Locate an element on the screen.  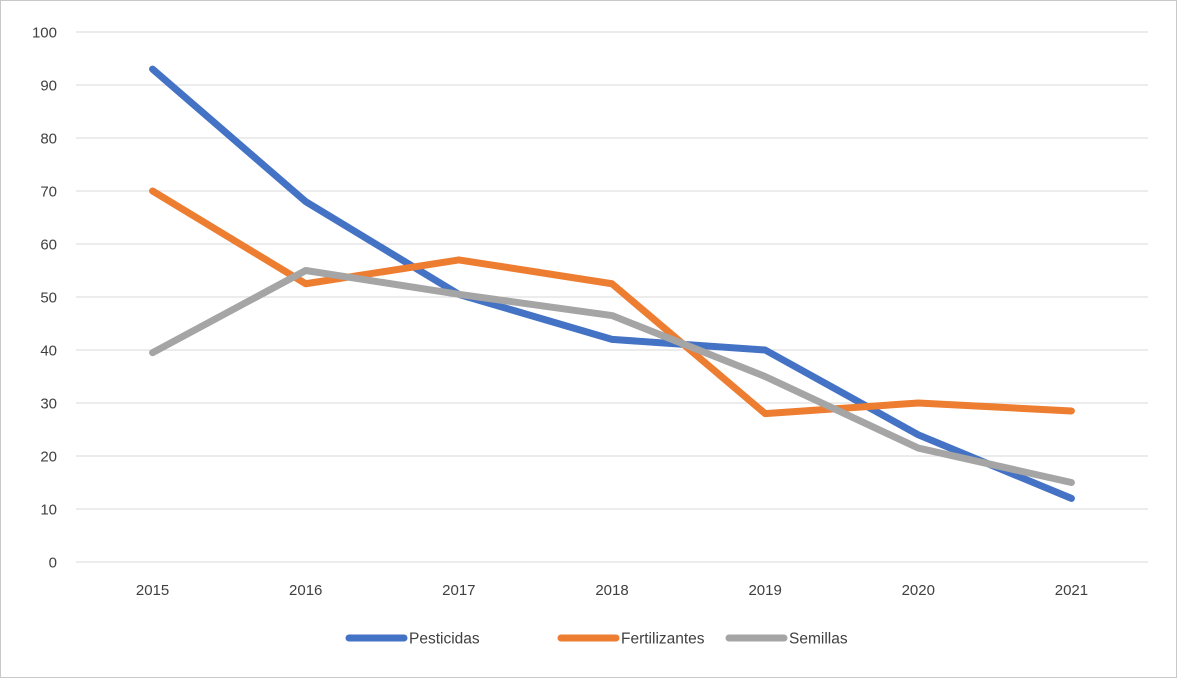
x-axis-tick-labels: 2015 2016 2017 2018 2019 2020 2021 is located at coordinates (612, 590).